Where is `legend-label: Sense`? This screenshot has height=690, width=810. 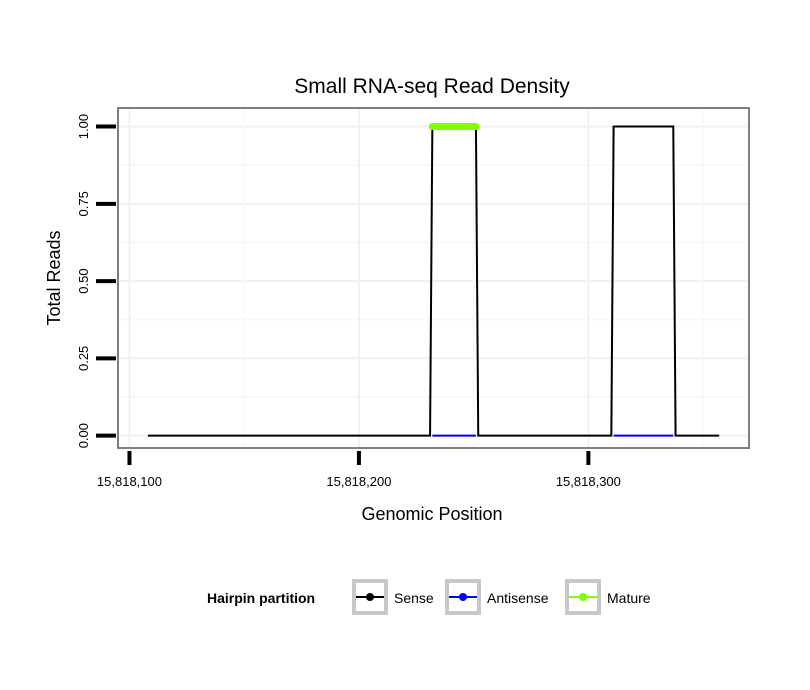 legend-label: Sense is located at coordinates (414, 598).